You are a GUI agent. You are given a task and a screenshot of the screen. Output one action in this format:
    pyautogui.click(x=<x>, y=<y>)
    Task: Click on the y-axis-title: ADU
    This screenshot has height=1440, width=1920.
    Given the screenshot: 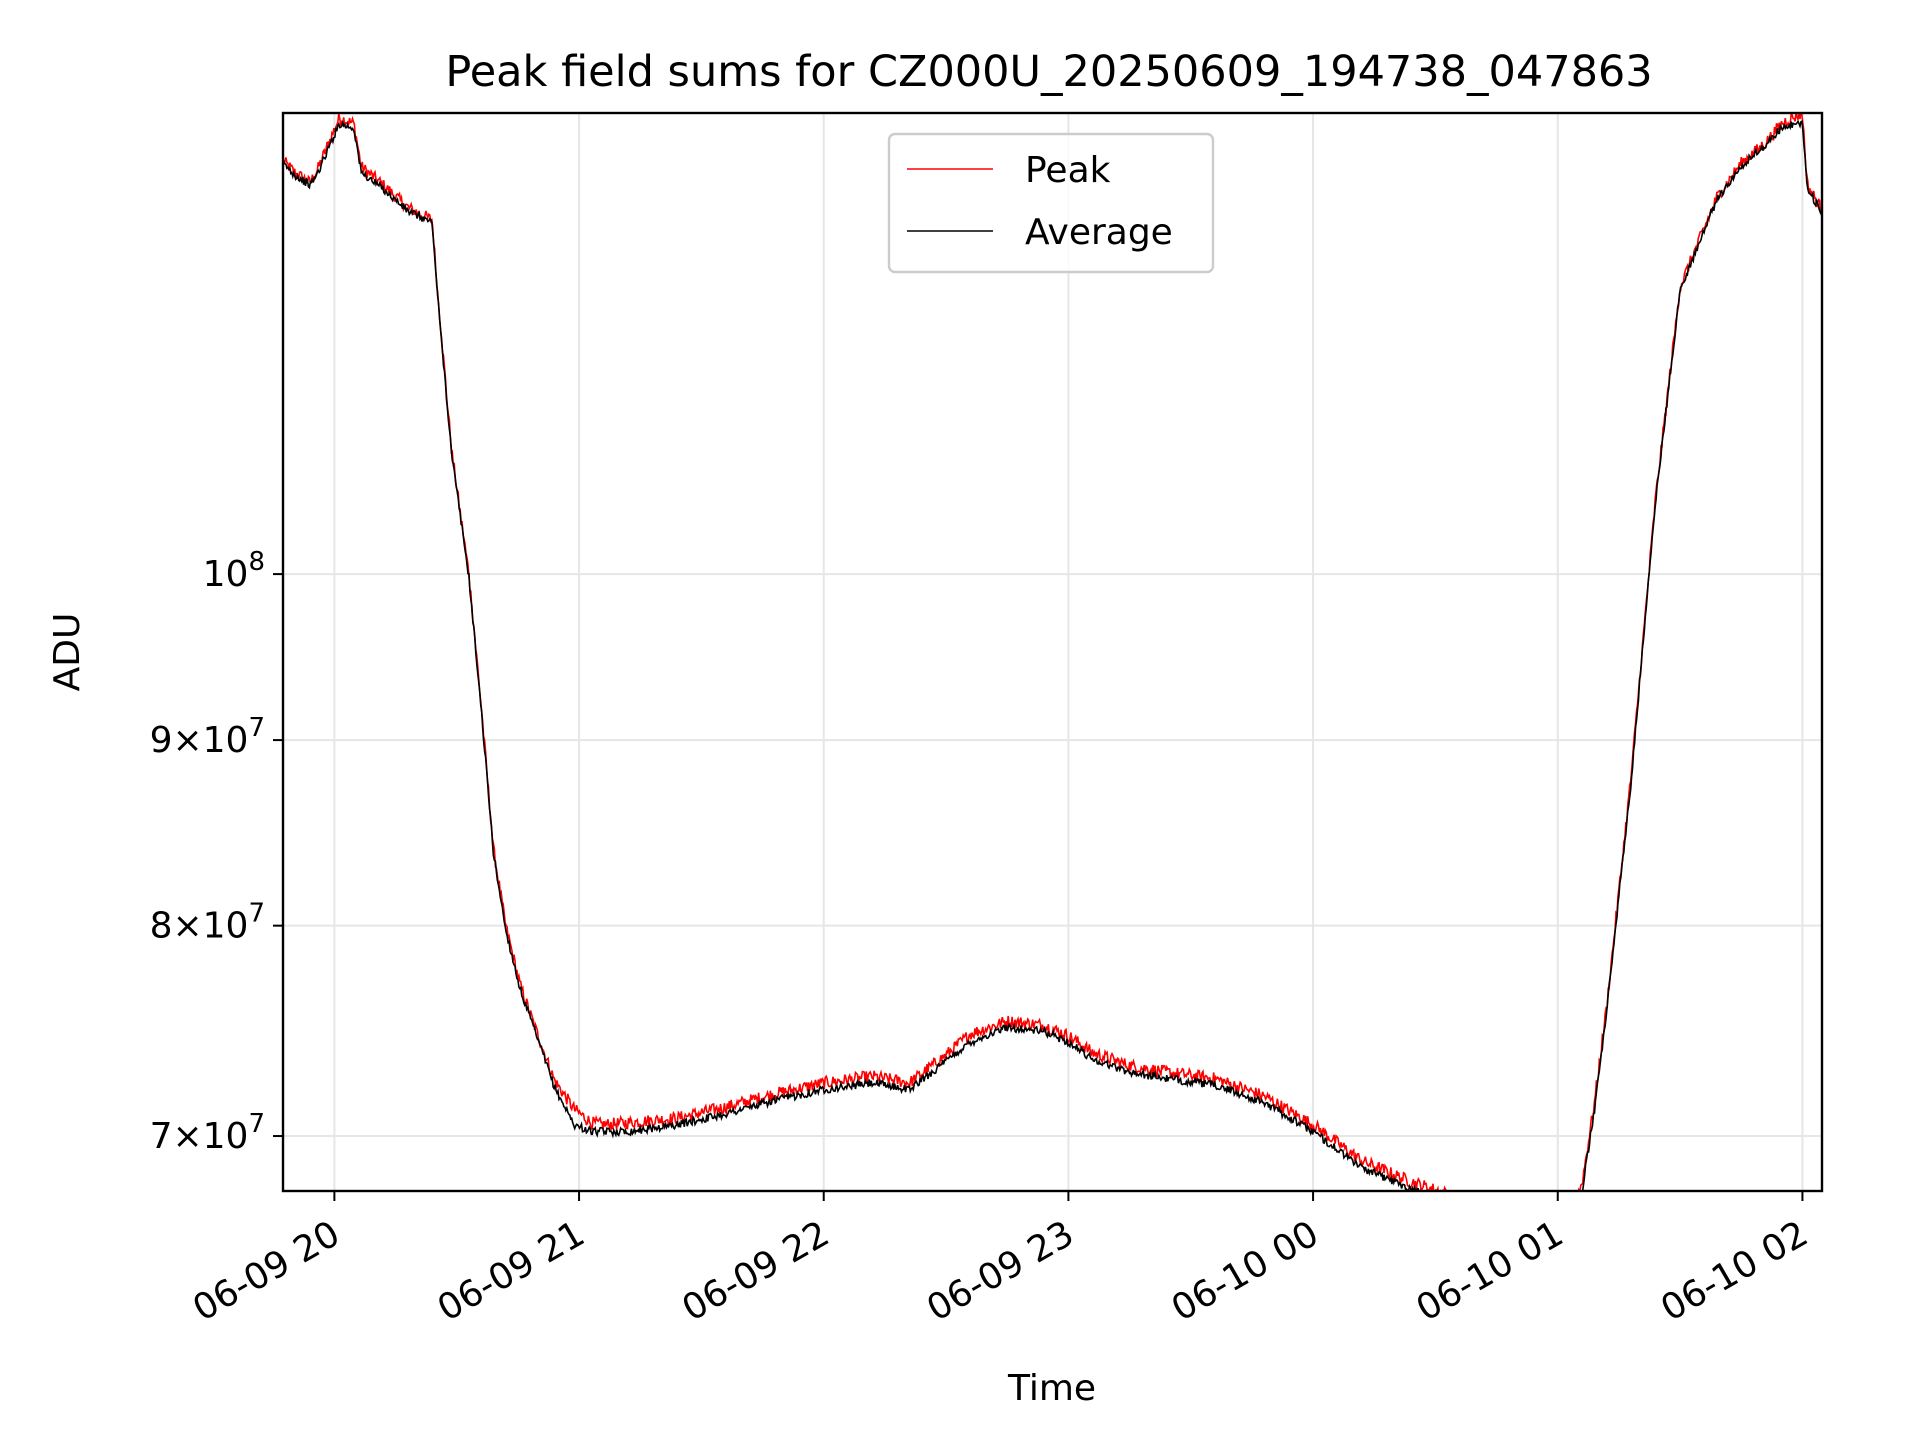 What is the action you would take?
    pyautogui.click(x=67, y=652)
    